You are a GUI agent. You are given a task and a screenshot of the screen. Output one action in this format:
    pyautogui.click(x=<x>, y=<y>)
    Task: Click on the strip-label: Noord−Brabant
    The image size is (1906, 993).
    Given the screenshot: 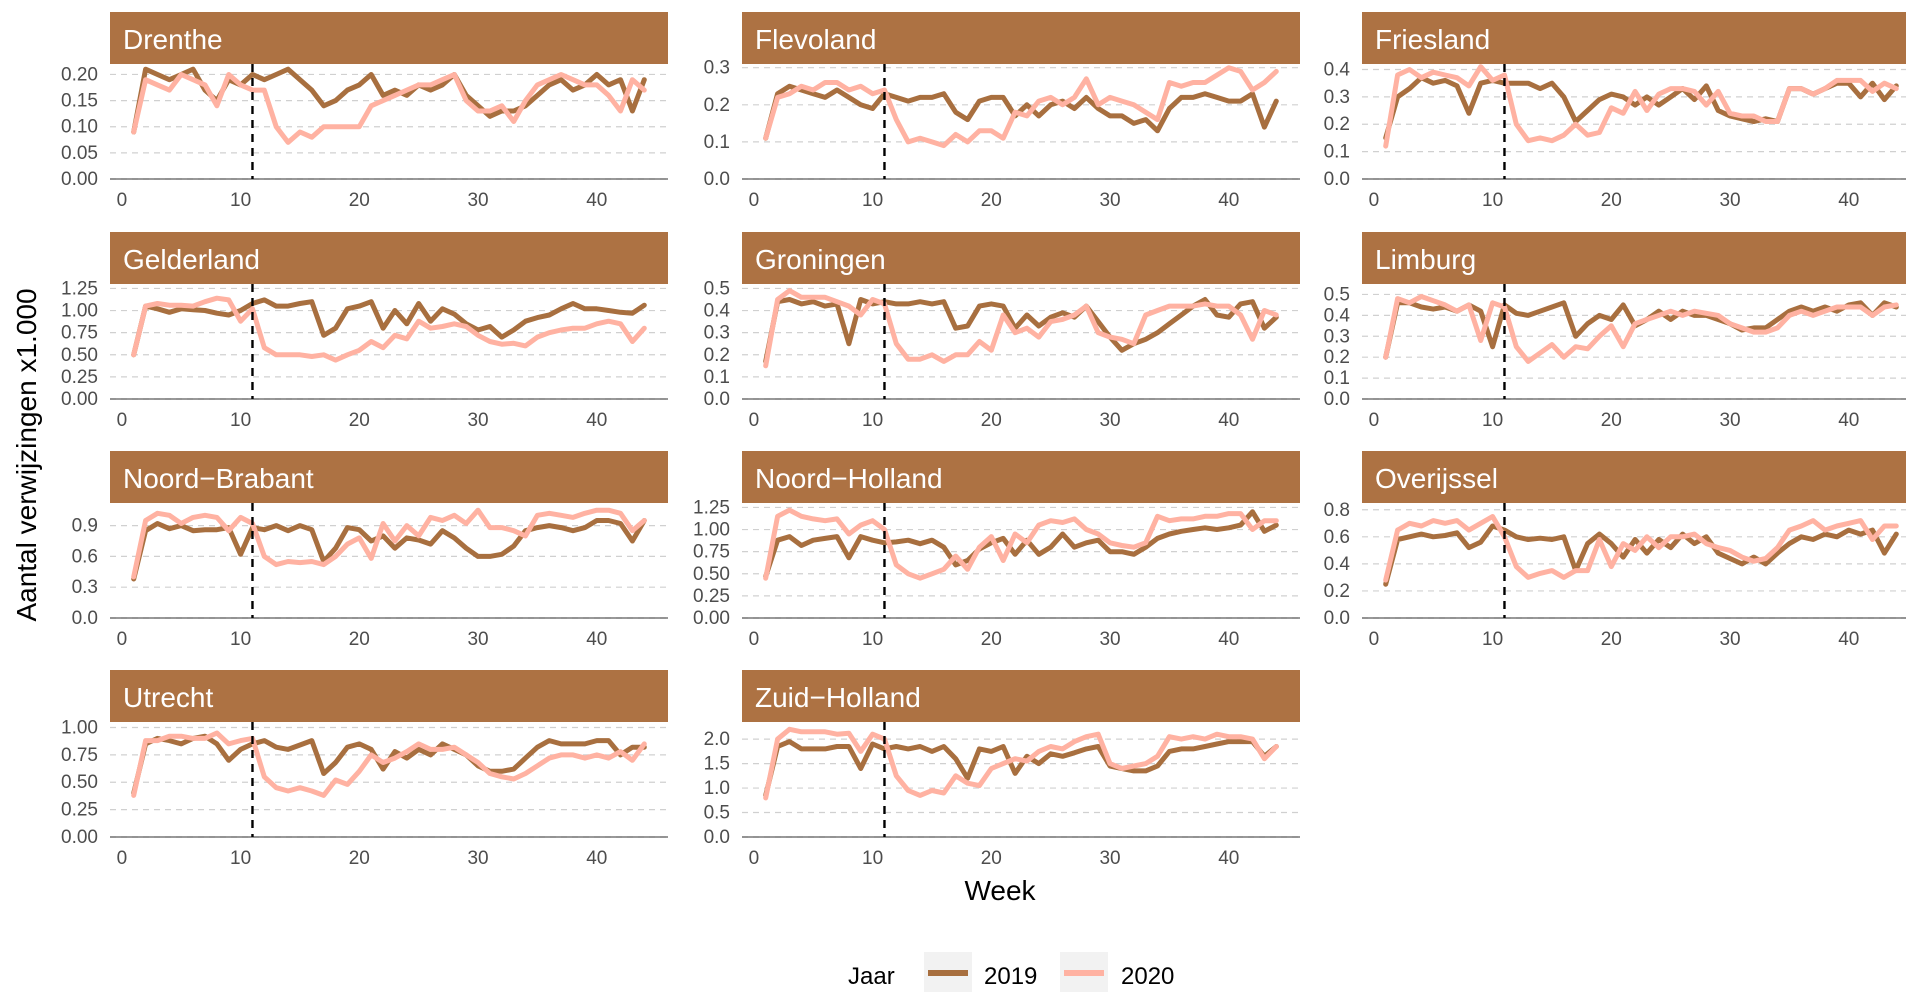 What is the action you would take?
    pyautogui.click(x=218, y=478)
    